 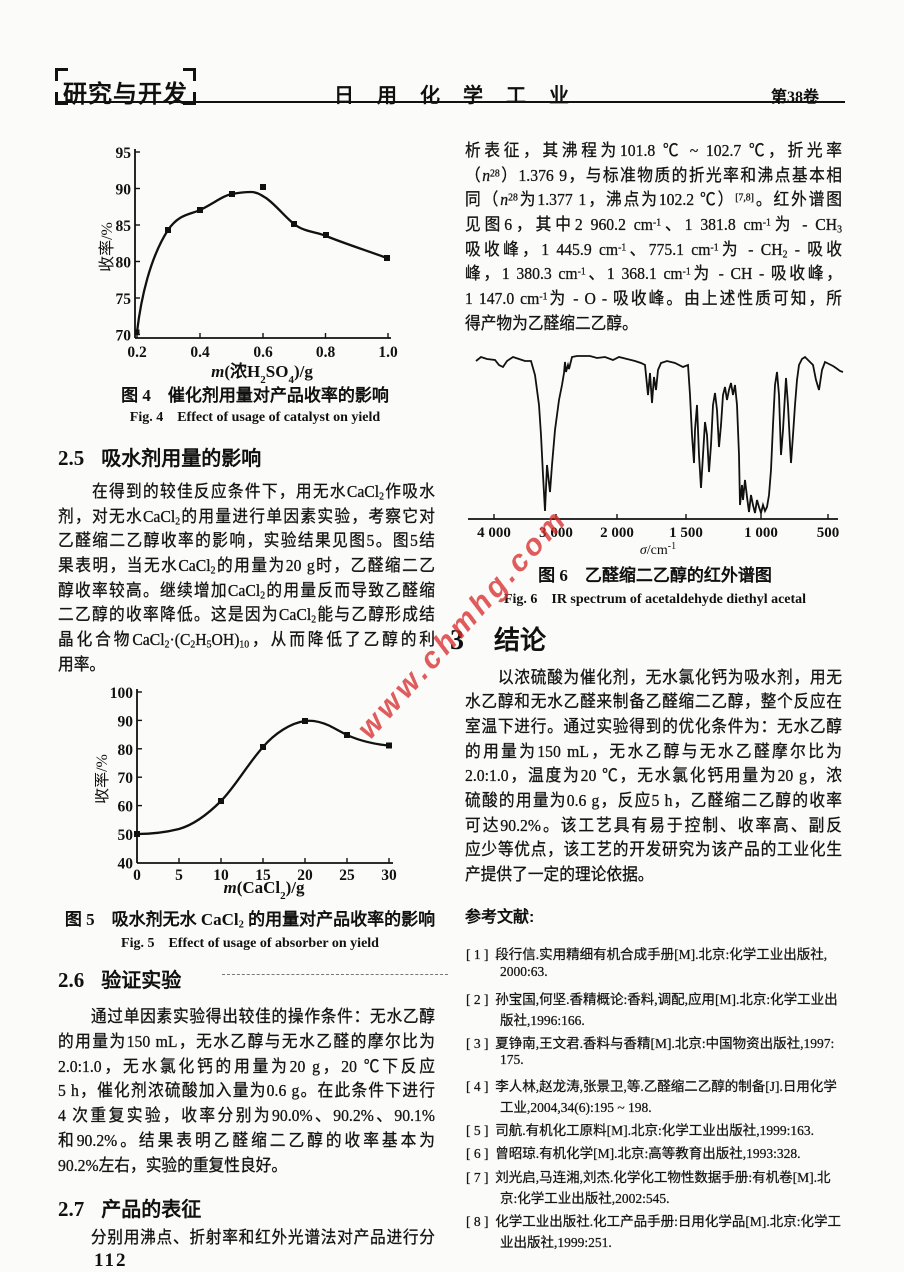 What do you see at coordinates (388, 352) in the screenshot?
I see `svg-text: 1.0` at bounding box center [388, 352].